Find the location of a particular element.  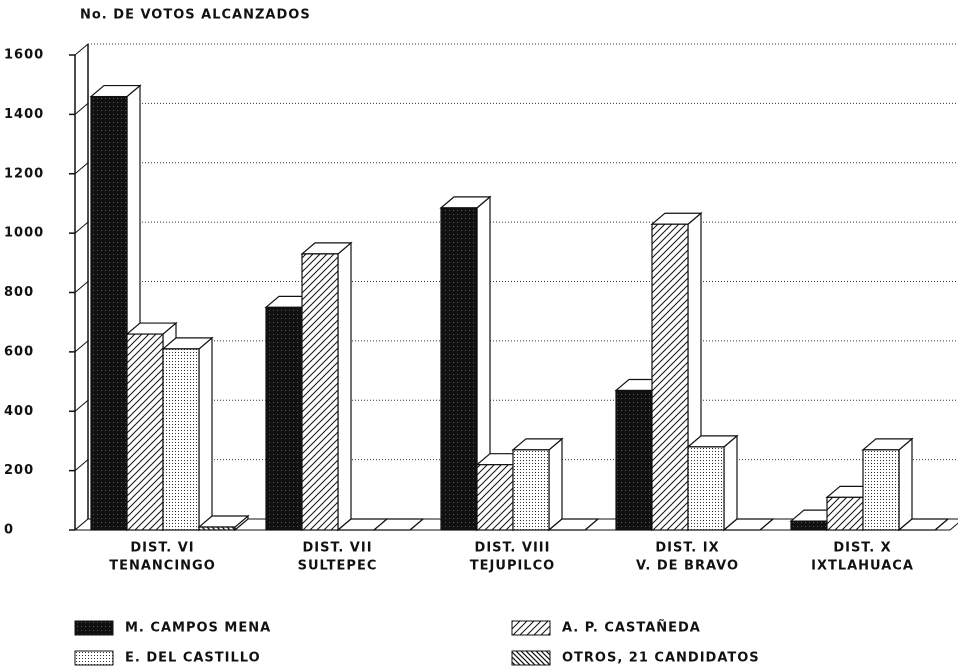

y-tick-label: 1600 is located at coordinates (24, 55).